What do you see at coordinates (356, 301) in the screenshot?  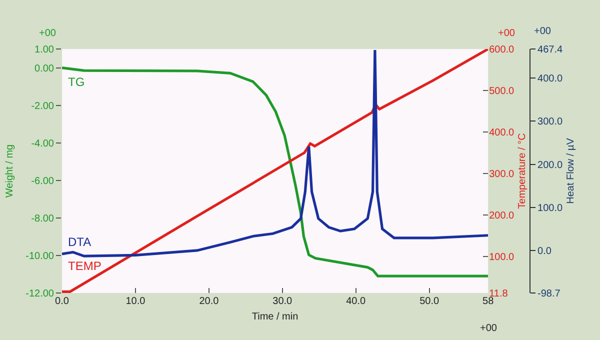 I see `x-tick-label: 40.0` at bounding box center [356, 301].